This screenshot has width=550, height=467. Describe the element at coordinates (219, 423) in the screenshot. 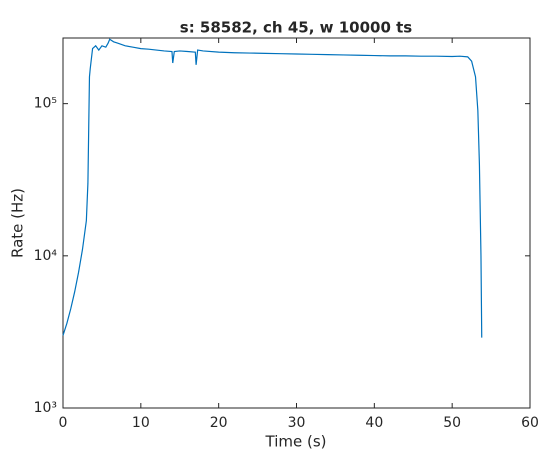

I see `x-tick-label: 20` at that location.